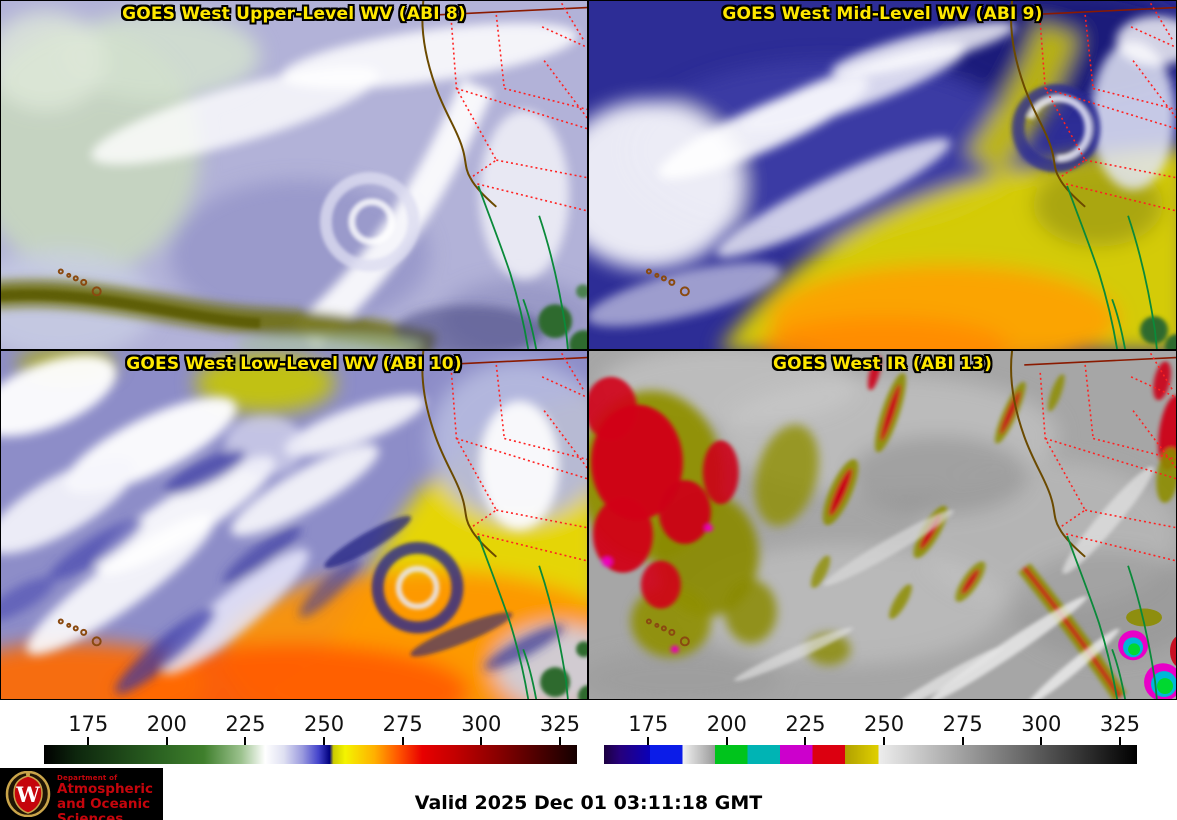 The height and width of the screenshot is (820, 1177). I want to click on wv-tick-label: 200, so click(166, 724).